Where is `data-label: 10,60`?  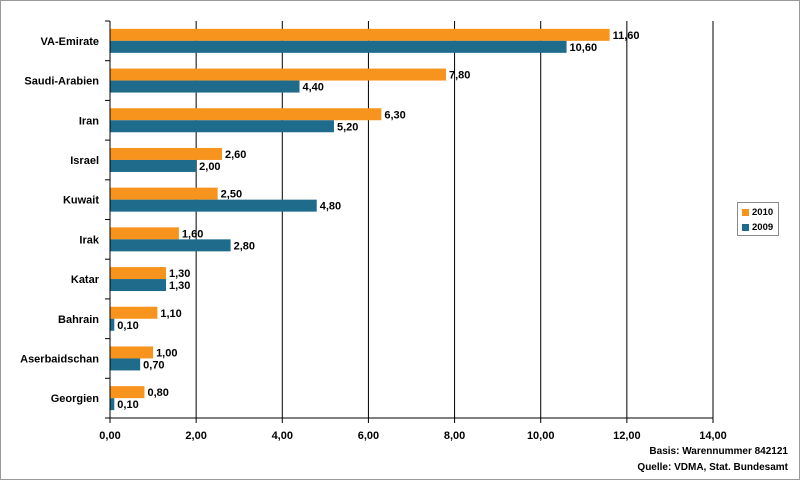 data-label: 10,60 is located at coordinates (584, 48).